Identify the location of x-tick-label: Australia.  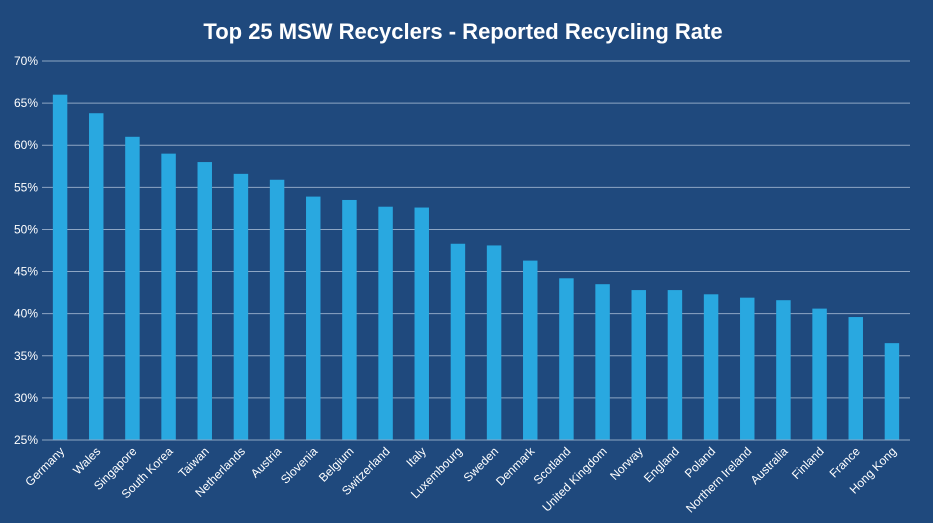
(769, 465).